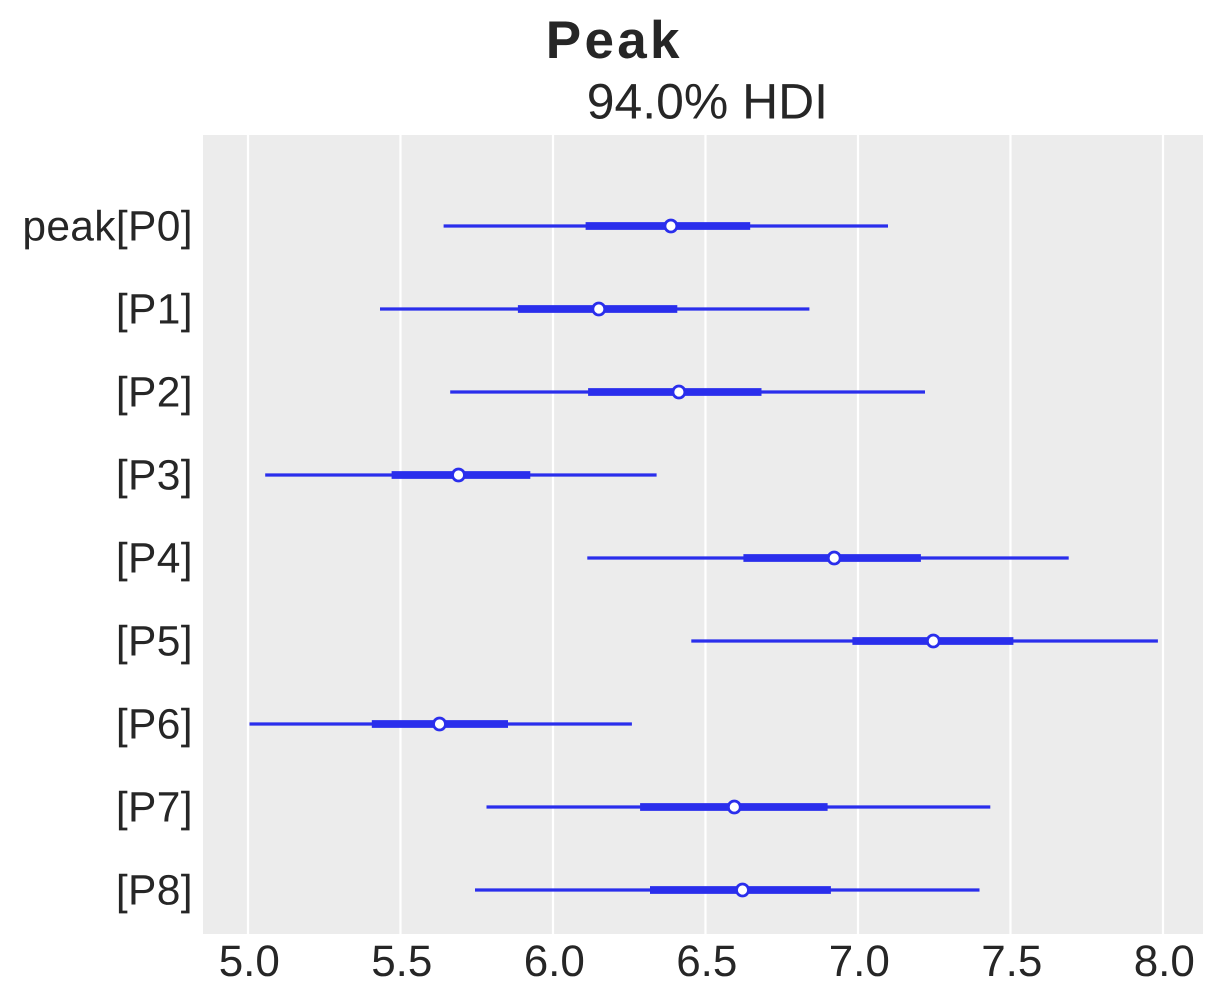  What do you see at coordinates (707, 102) in the screenshot?
I see `svg-text: 94.0% HDI` at bounding box center [707, 102].